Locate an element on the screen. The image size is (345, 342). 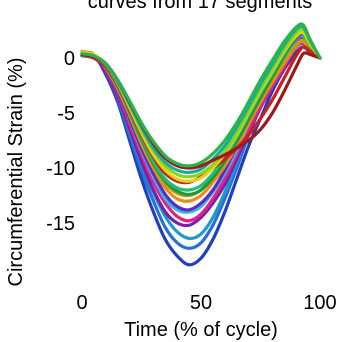
y-tick-label: -5 is located at coordinates (66, 114).